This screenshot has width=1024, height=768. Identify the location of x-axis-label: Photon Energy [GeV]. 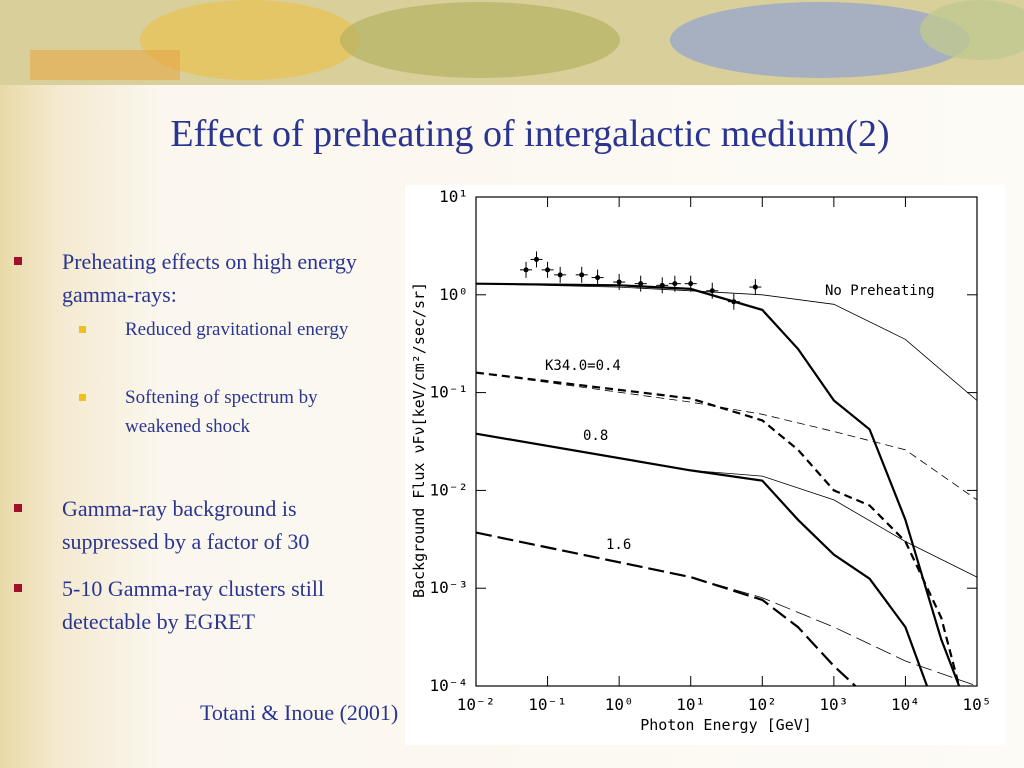
(726, 725).